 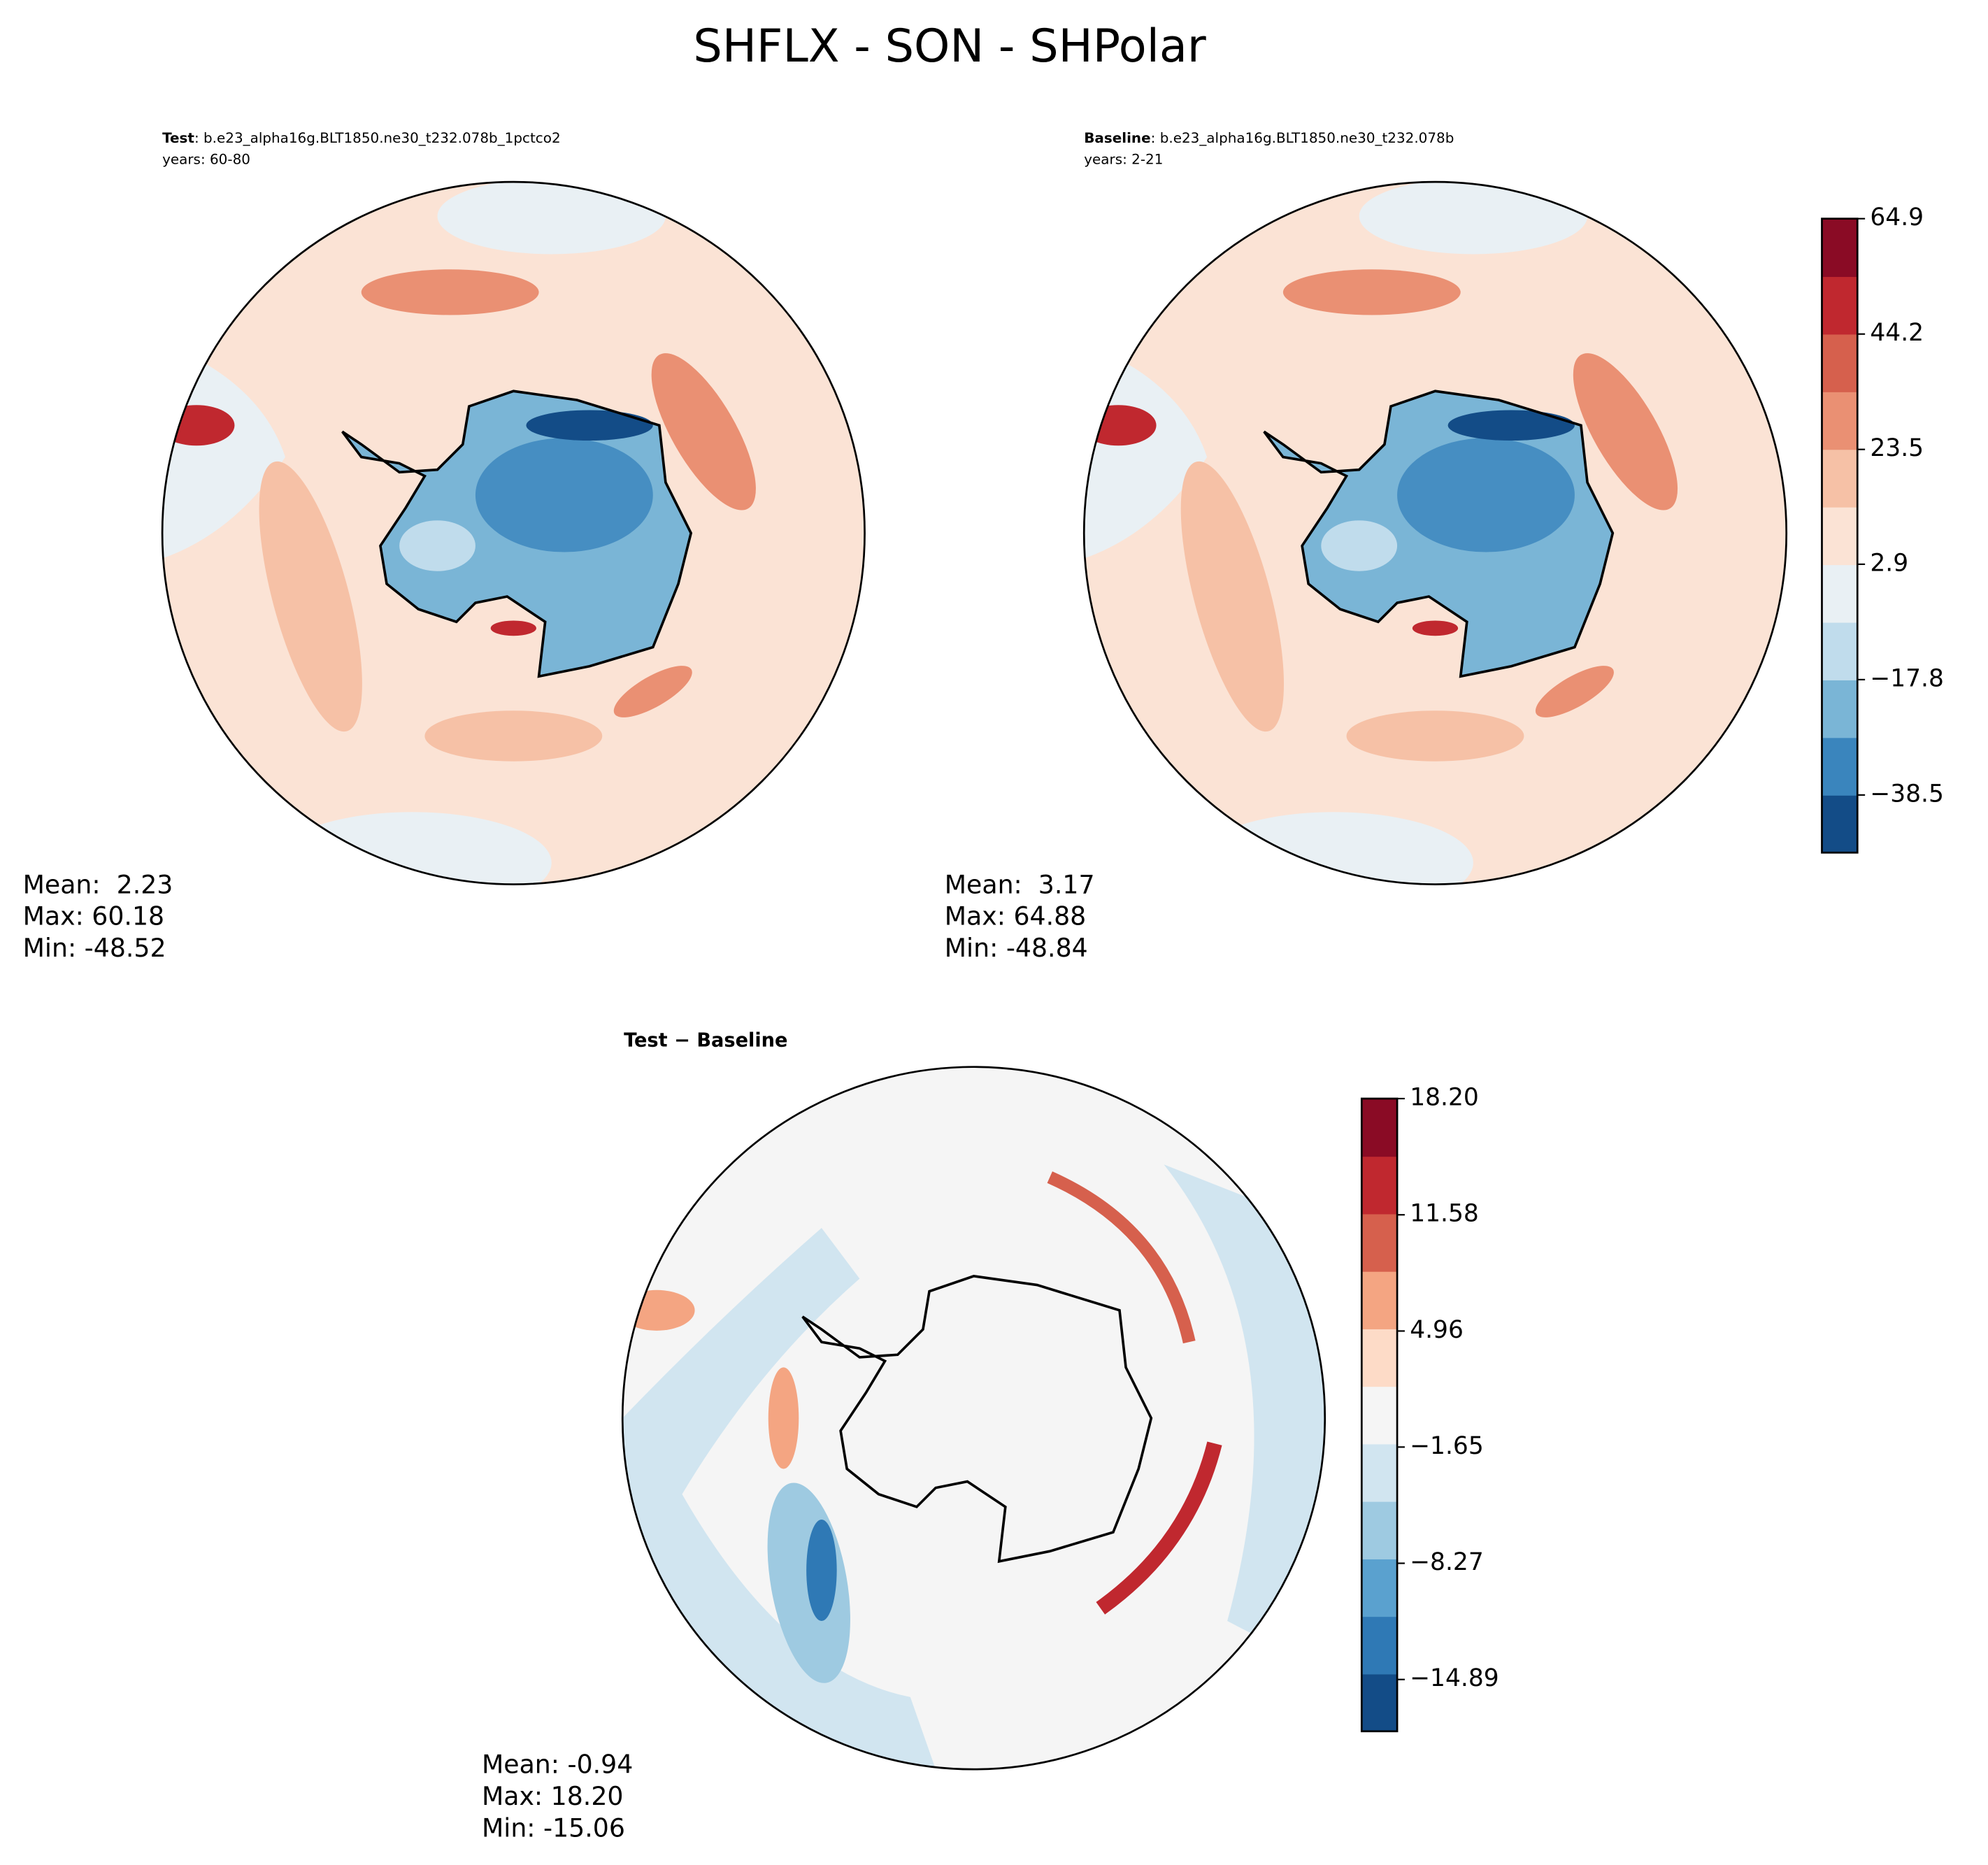 I want to click on stat: Min: -48.84, so click(x=1016, y=948).